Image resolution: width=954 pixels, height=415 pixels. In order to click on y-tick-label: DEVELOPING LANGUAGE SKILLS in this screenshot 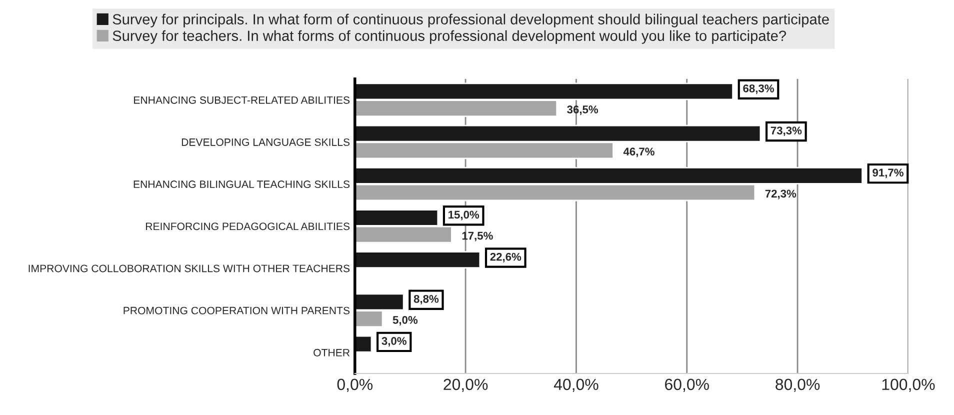, I will do `click(266, 142)`.